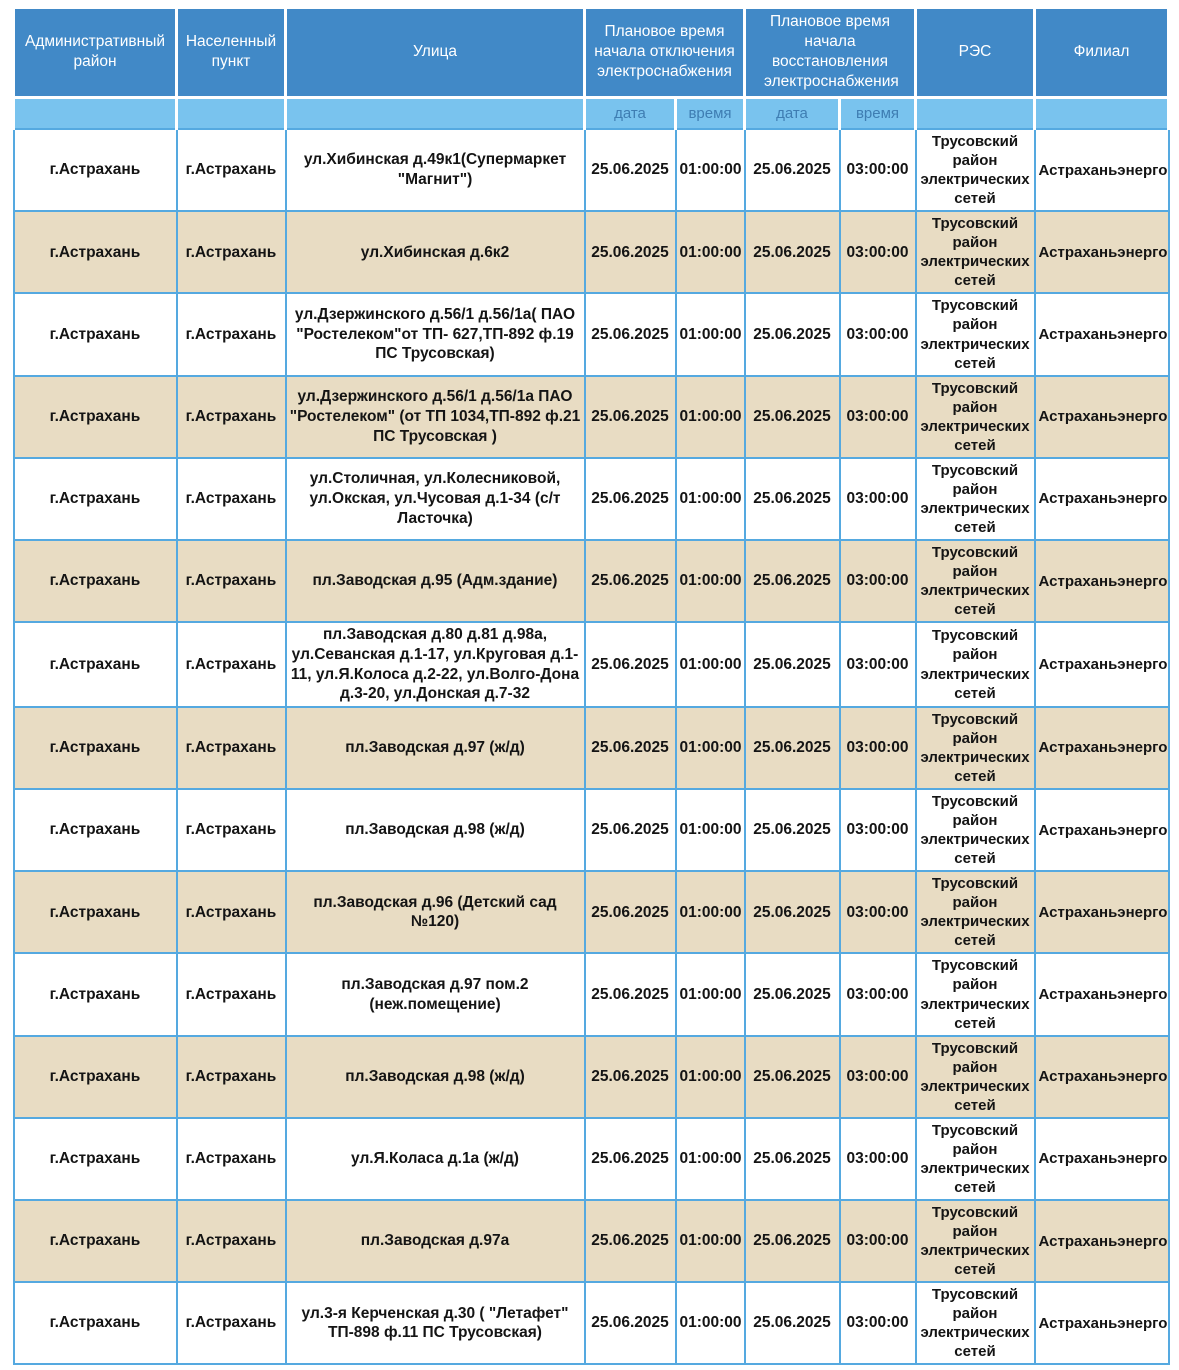 This screenshot has height=1370, width=1179. Describe the element at coordinates (231, 113) in the screenshot. I see `subheader-empty-settlement` at that location.